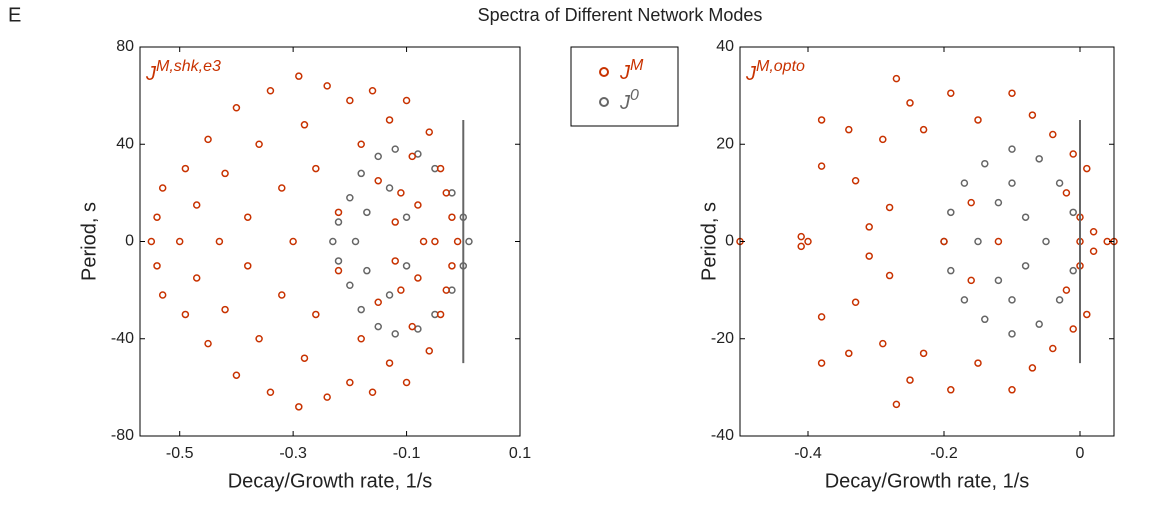 This screenshot has height=507, width=1151. Describe the element at coordinates (125, 46) in the screenshot. I see `y-tick-label: 80` at that location.